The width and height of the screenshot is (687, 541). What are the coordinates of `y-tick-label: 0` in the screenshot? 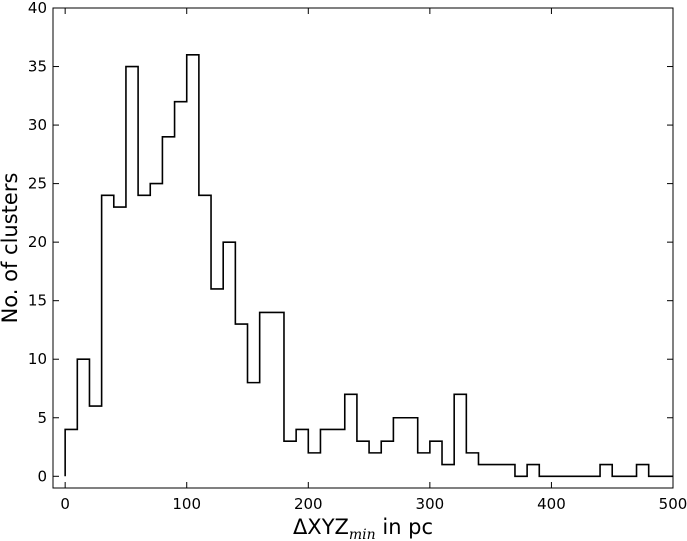 It's located at (42, 476).